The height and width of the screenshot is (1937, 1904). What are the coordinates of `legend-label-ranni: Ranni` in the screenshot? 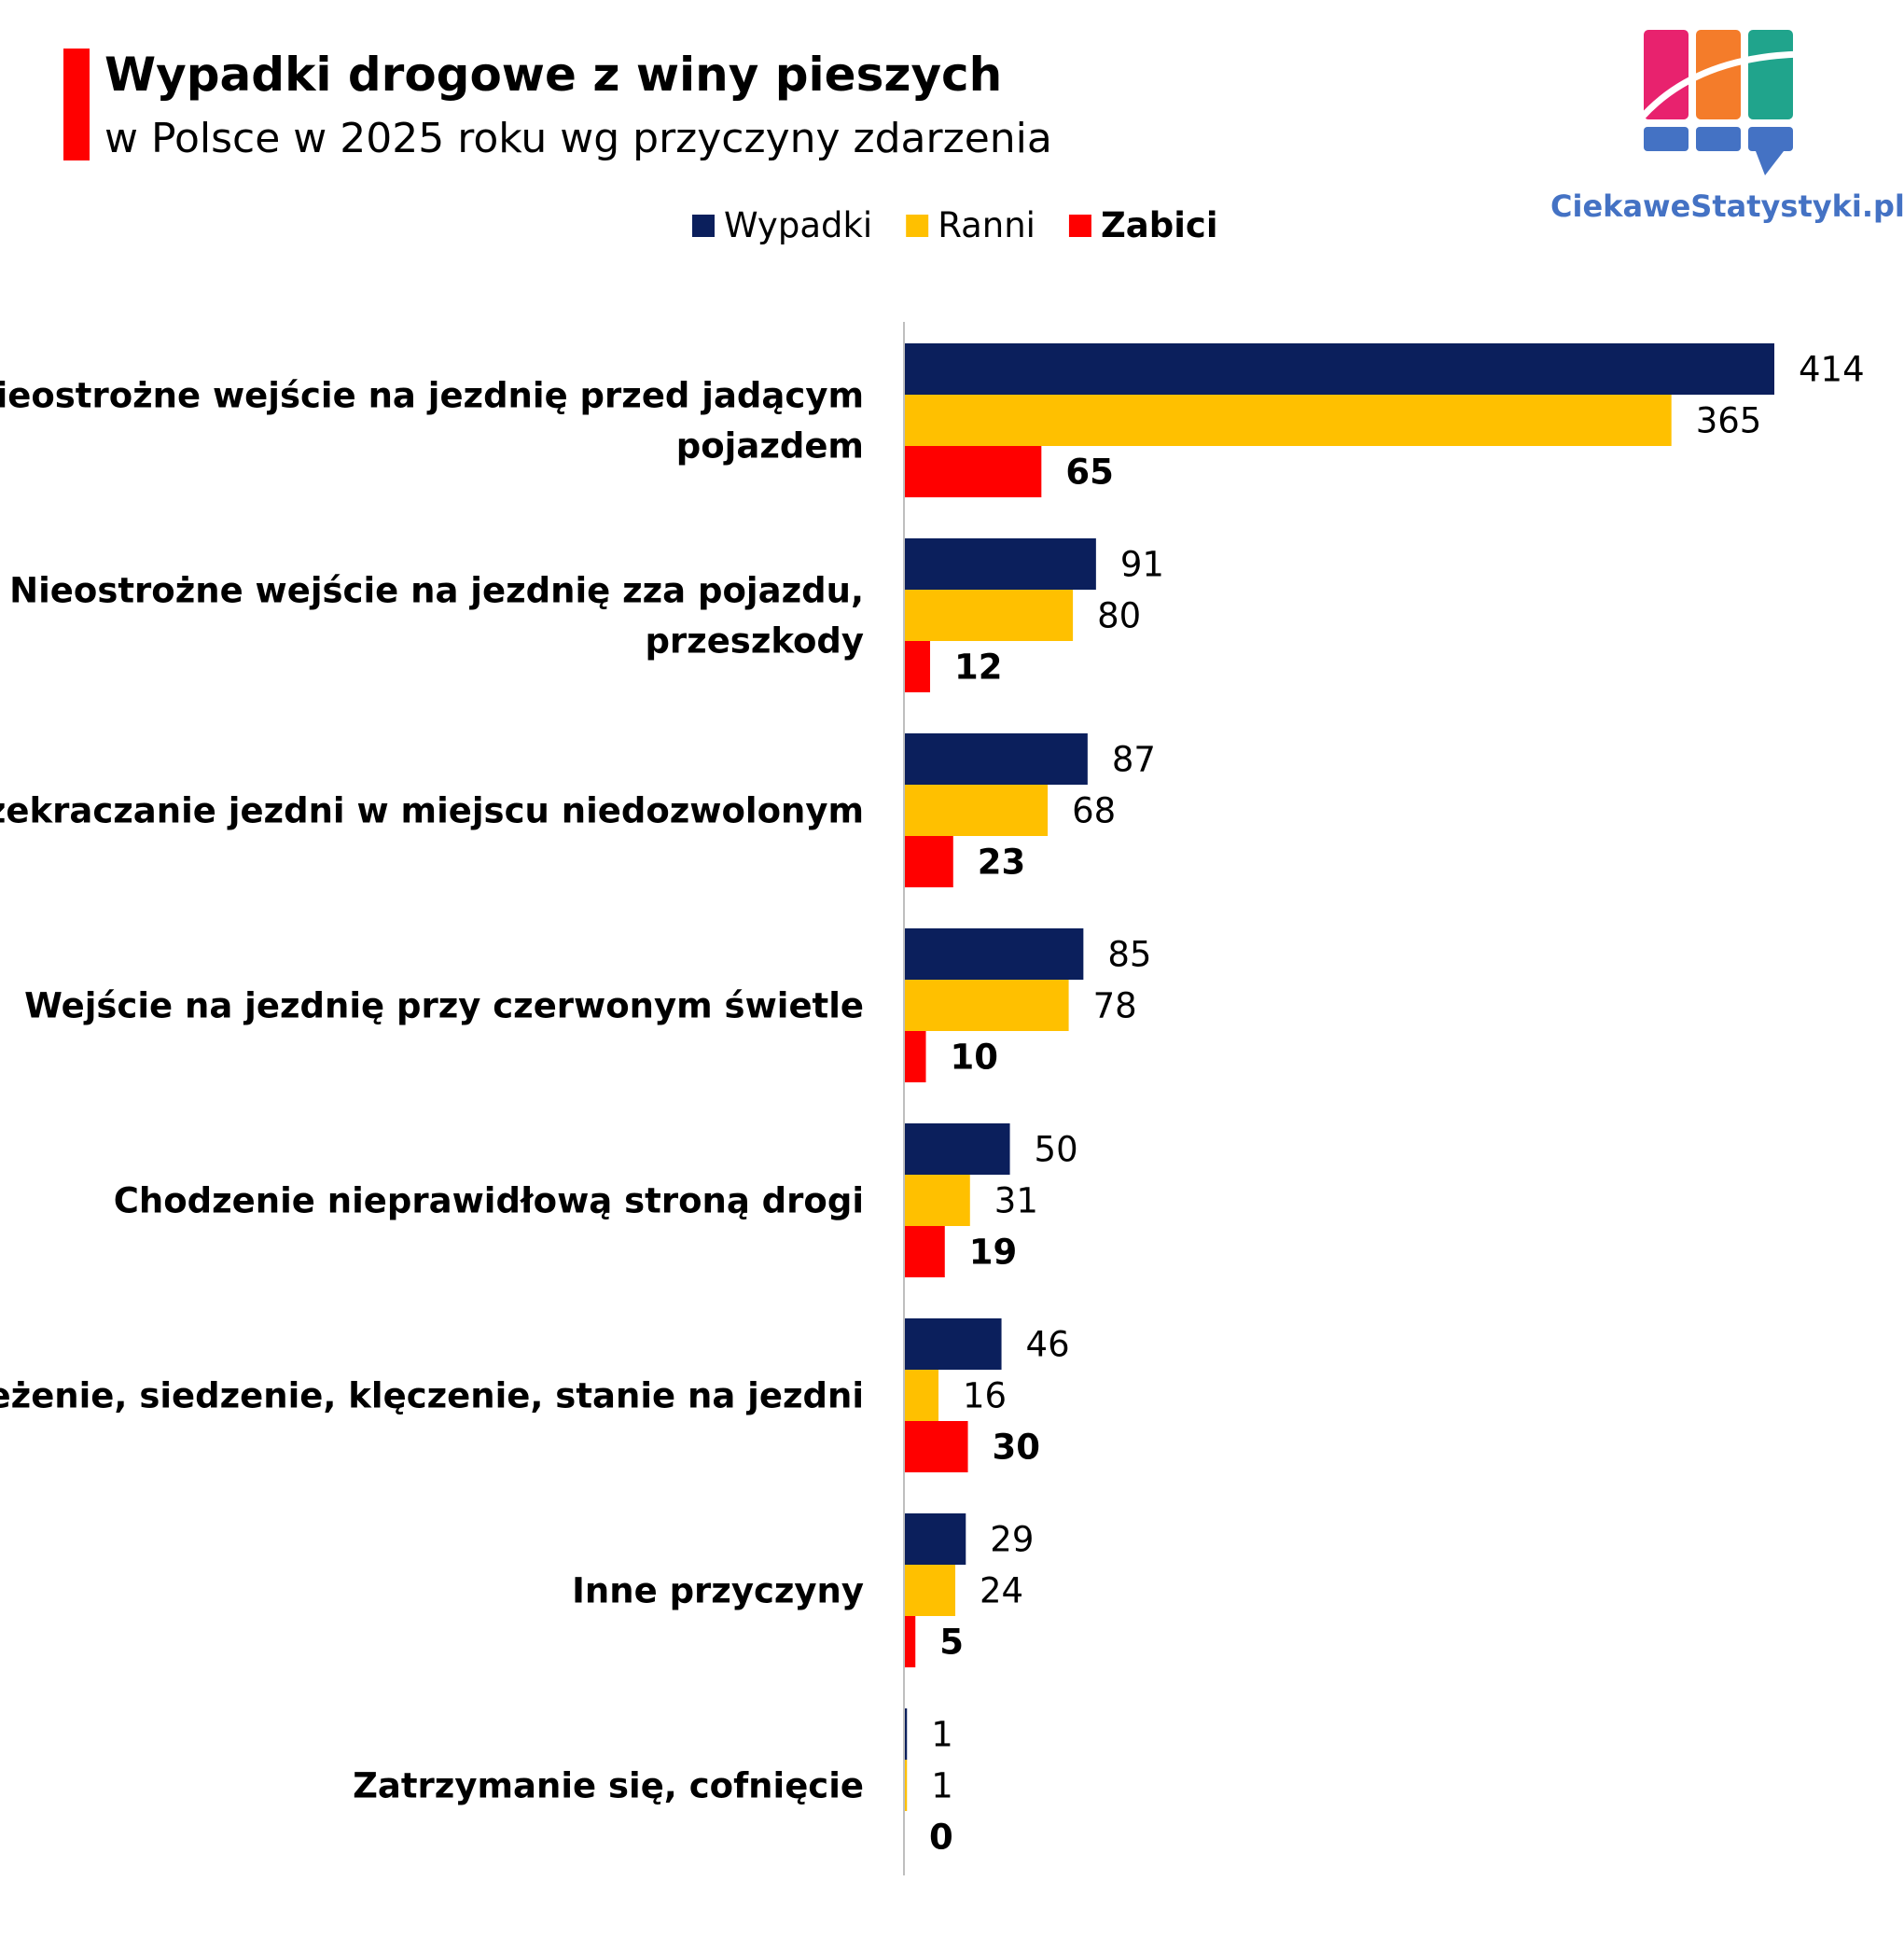 It's located at (987, 225).